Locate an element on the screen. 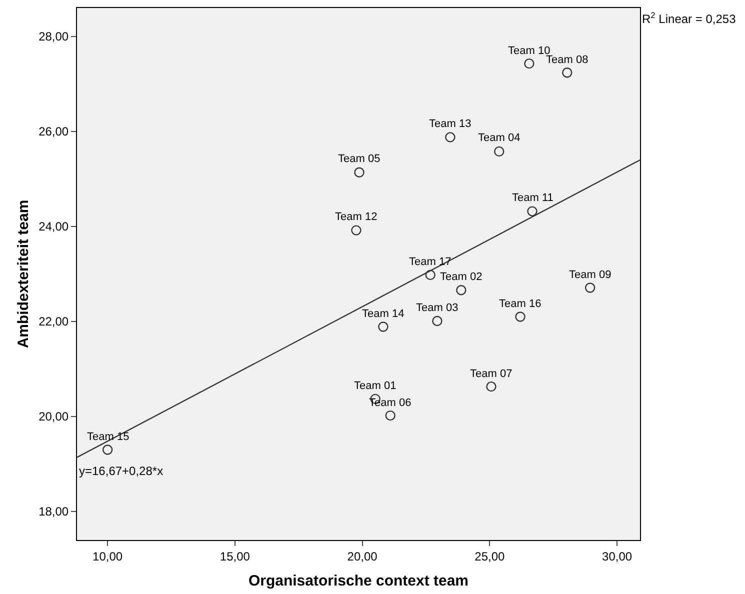 Image resolution: width=745 pixels, height=594 pixels. annotation: Team 16 is located at coordinates (520, 304).